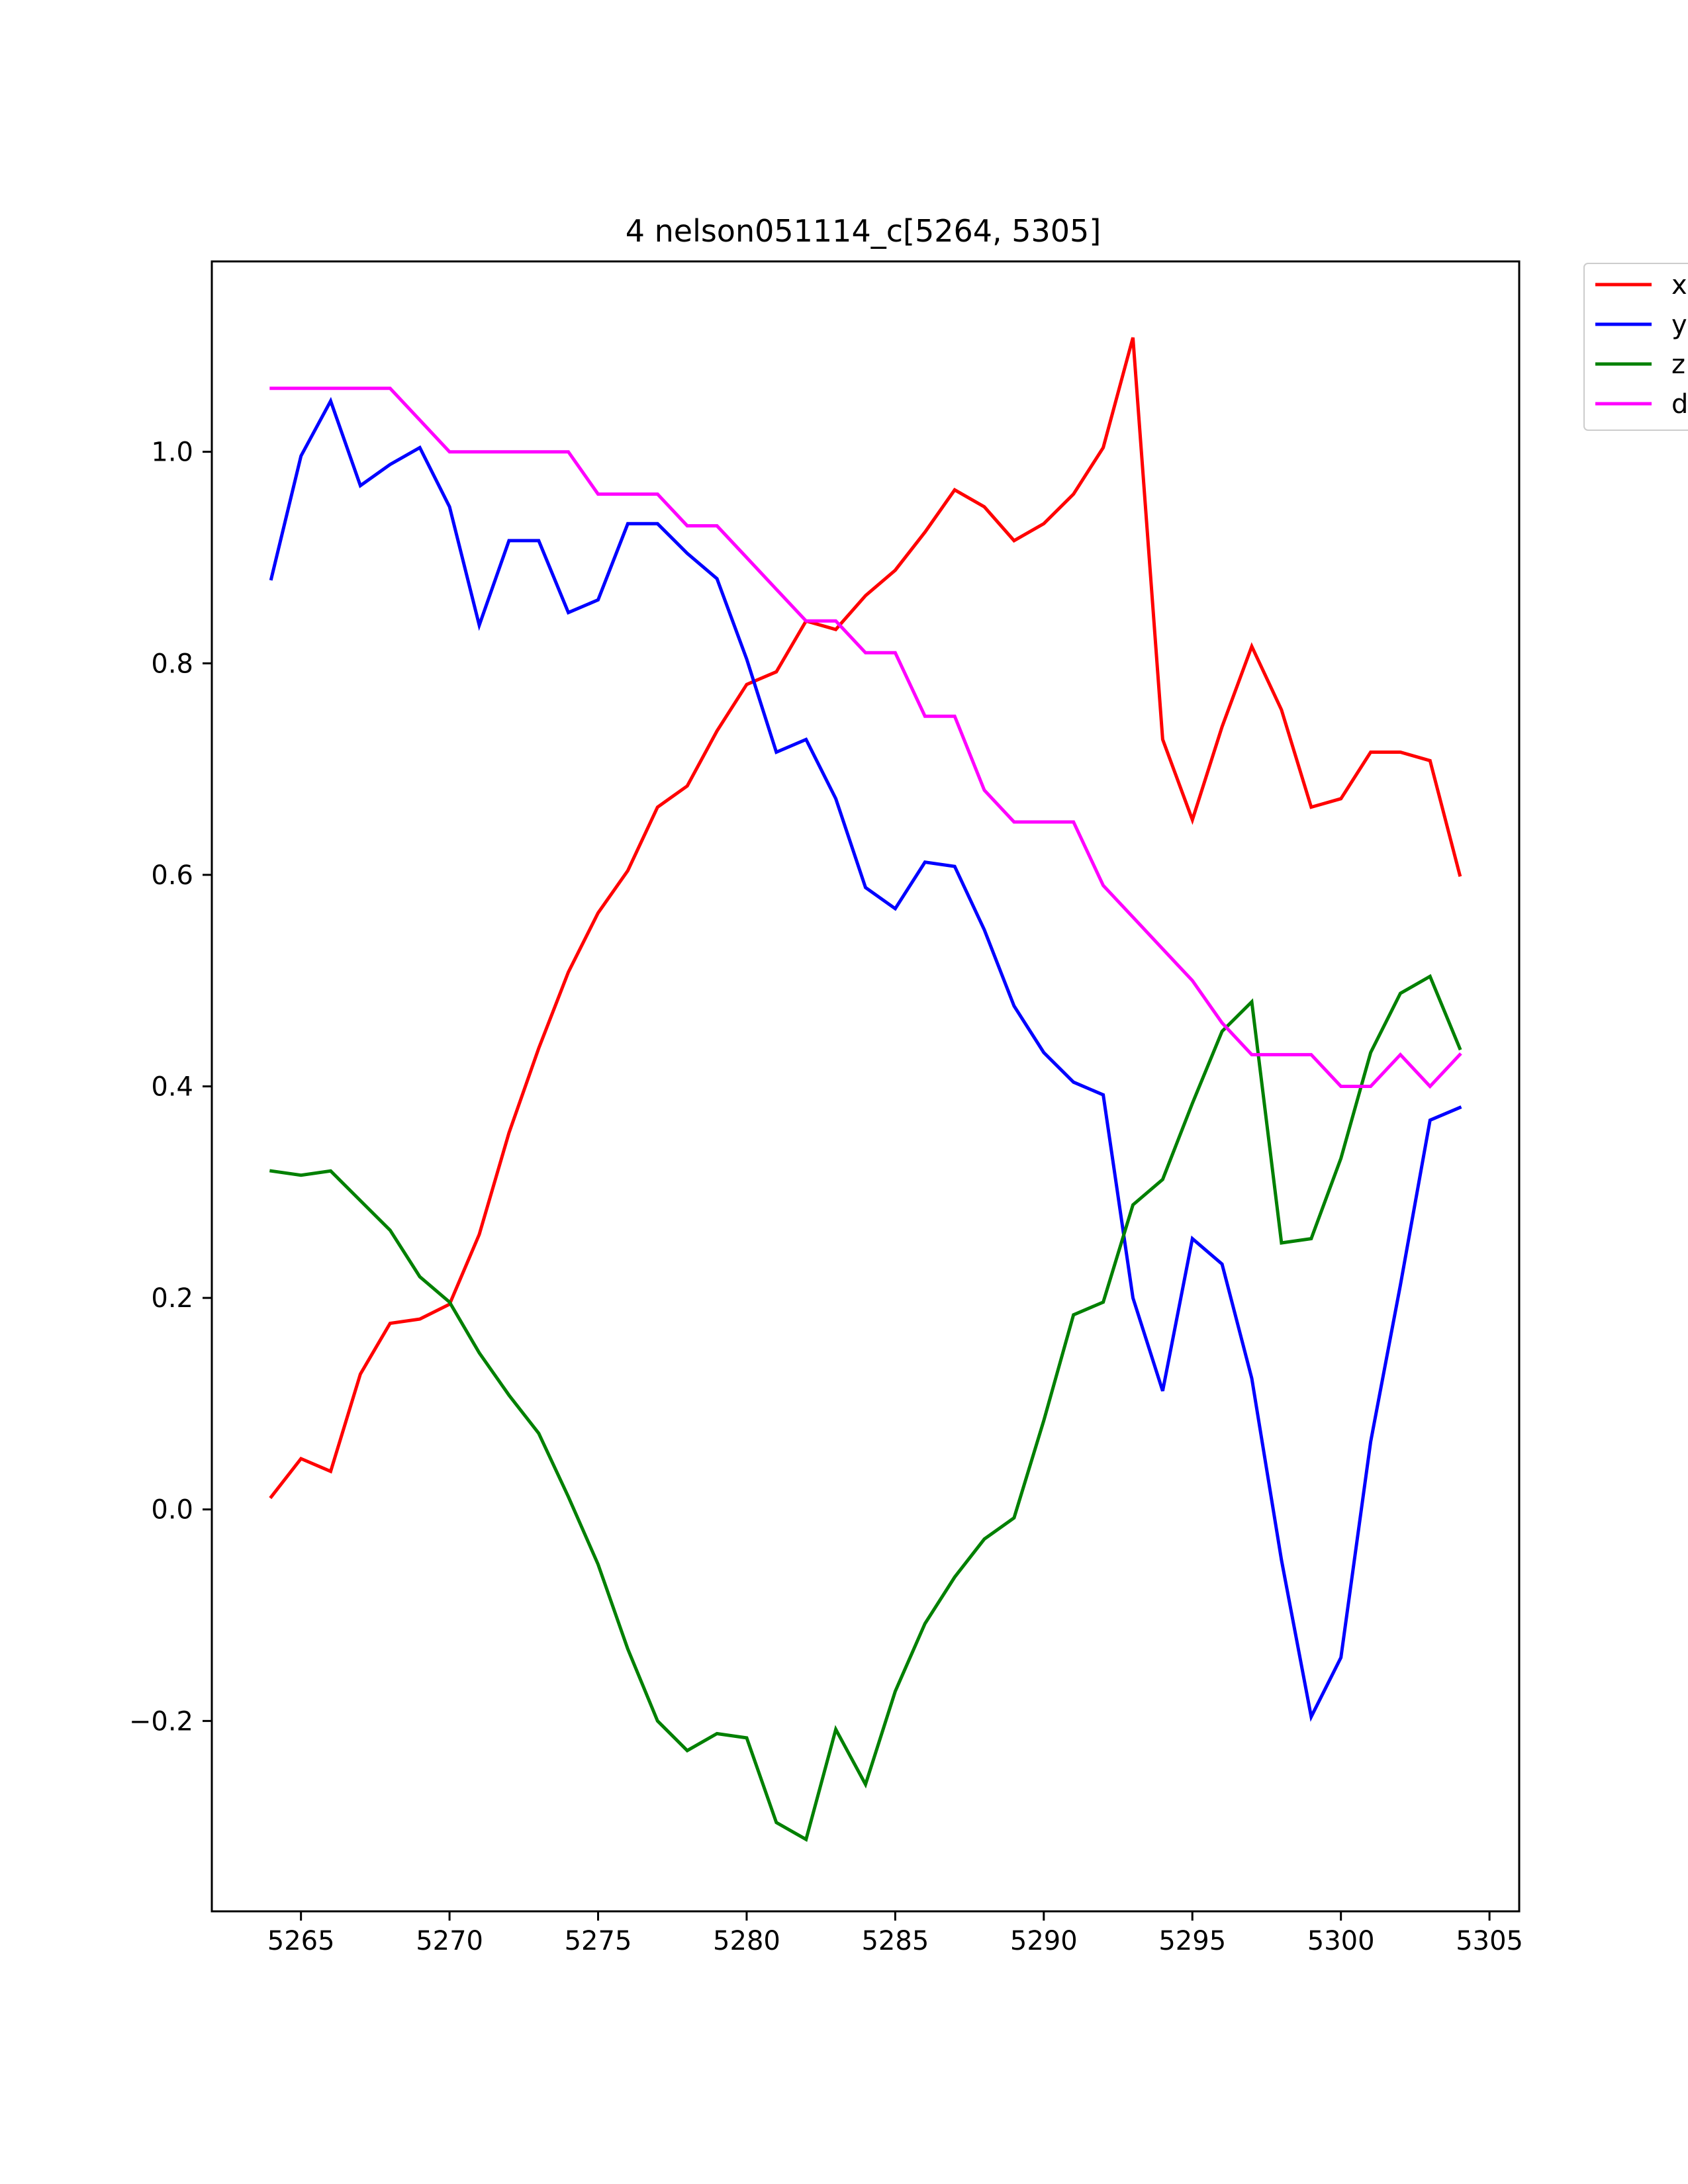 This screenshot has height=2184, width=1688. I want to click on x-tick-label: 5275, so click(598, 1941).